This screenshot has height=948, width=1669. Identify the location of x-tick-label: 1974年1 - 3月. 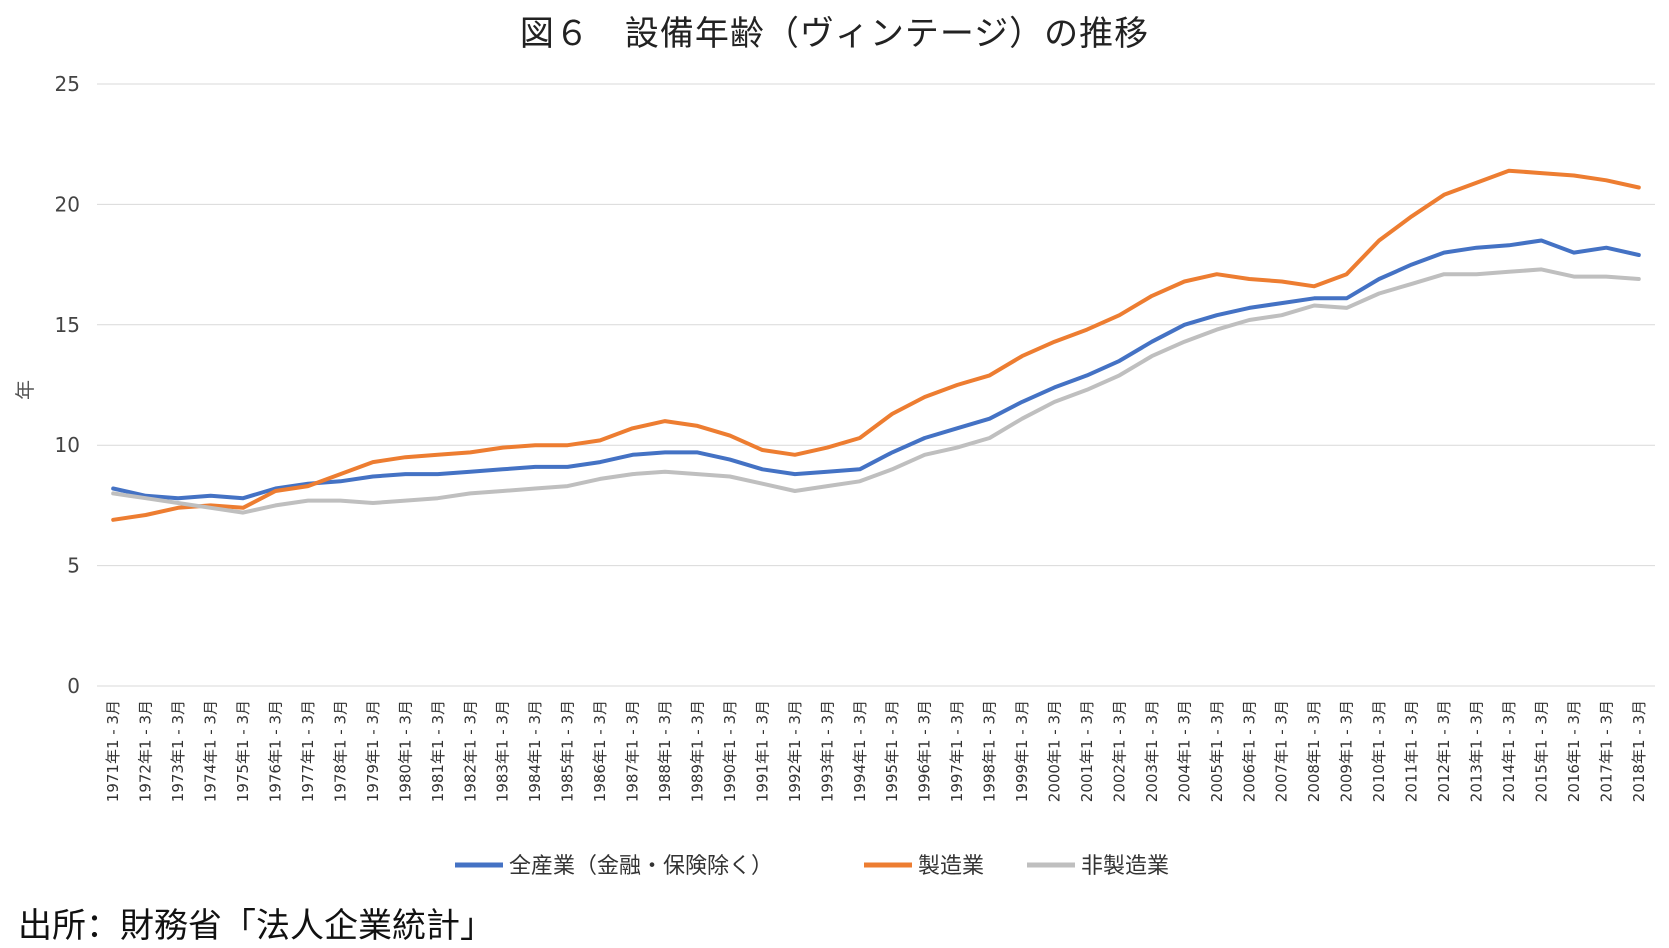
(211, 751).